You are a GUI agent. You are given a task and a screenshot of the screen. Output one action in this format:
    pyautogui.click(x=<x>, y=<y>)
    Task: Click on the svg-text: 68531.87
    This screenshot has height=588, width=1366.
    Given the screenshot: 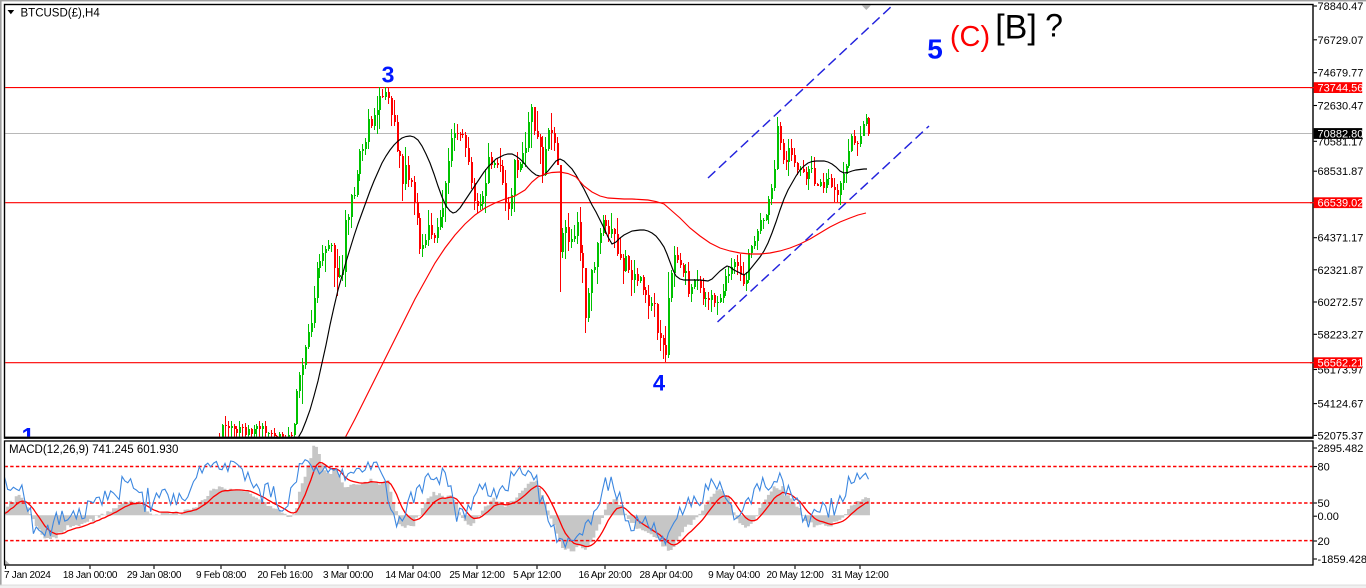 What is the action you would take?
    pyautogui.click(x=1341, y=172)
    